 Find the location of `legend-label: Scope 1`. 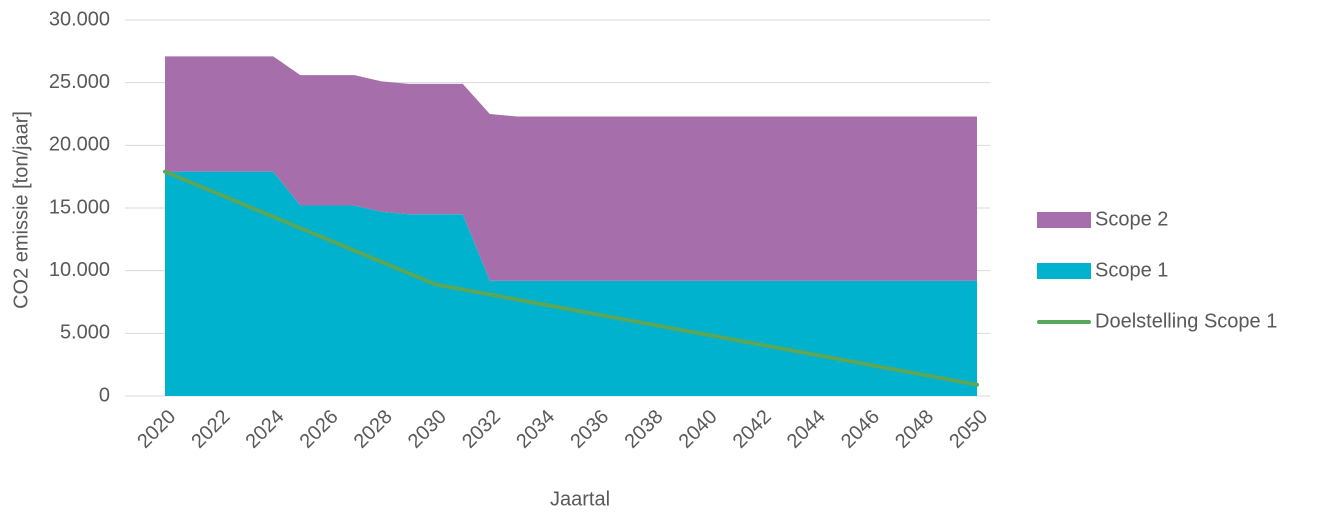

legend-label: Scope 1 is located at coordinates (1131, 270).